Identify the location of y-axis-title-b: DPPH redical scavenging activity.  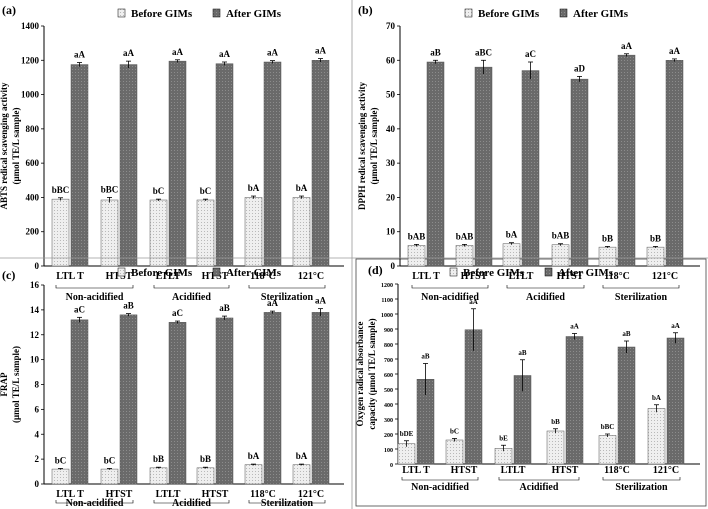
(362, 145).